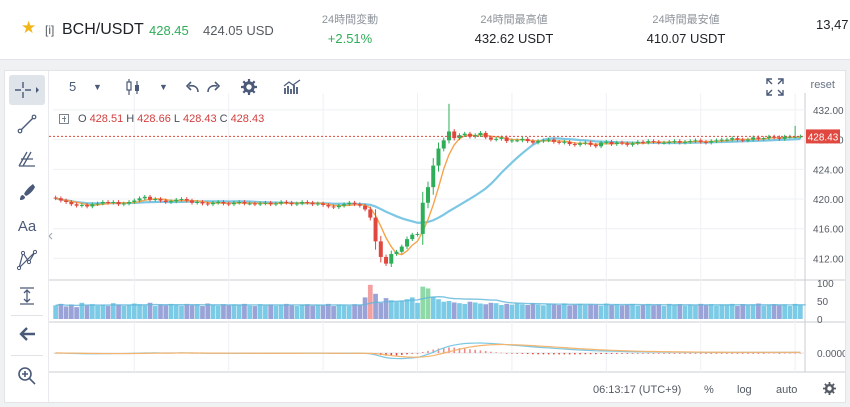 The height and width of the screenshot is (407, 850). What do you see at coordinates (27, 192) in the screenshot?
I see `brush-tool` at bounding box center [27, 192].